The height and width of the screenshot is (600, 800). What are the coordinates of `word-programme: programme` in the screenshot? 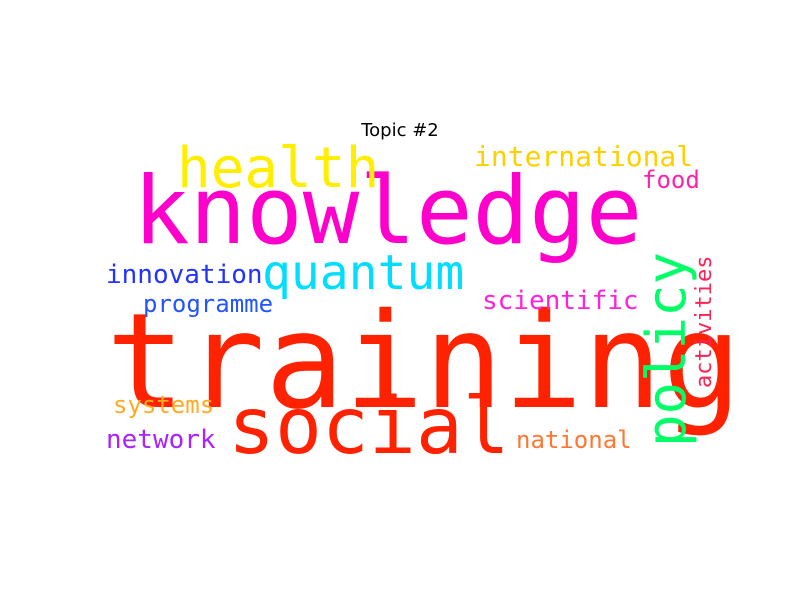 It's located at (208, 304).